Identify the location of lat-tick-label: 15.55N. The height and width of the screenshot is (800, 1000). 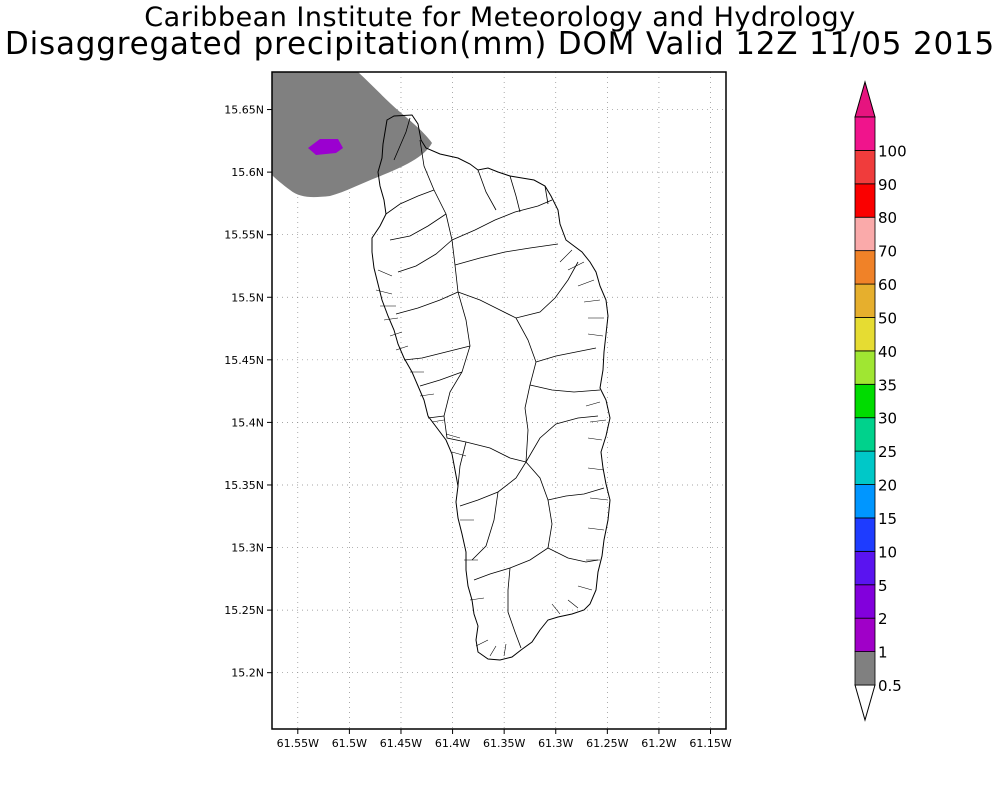
(244, 235).